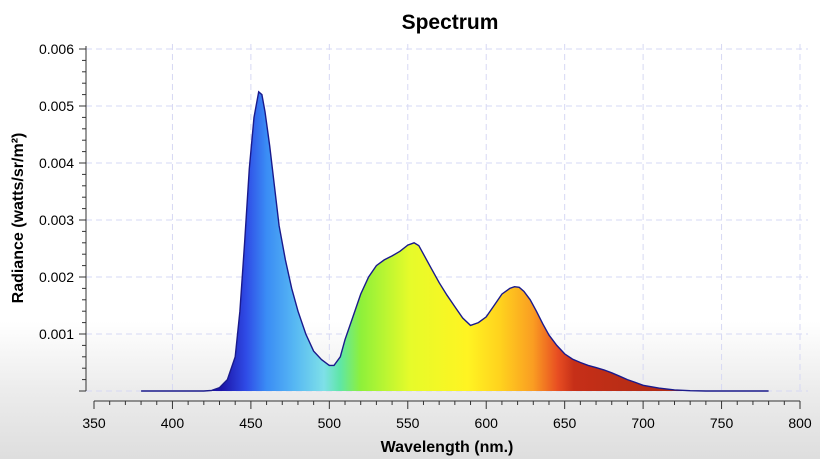 The height and width of the screenshot is (459, 820). What do you see at coordinates (18, 218) in the screenshot?
I see `y-axis-label: Radiance (watts/sr/m²)` at bounding box center [18, 218].